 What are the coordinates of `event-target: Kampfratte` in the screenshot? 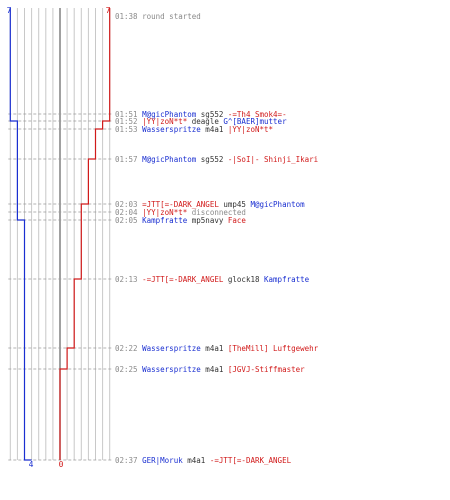 It's located at (285, 279).